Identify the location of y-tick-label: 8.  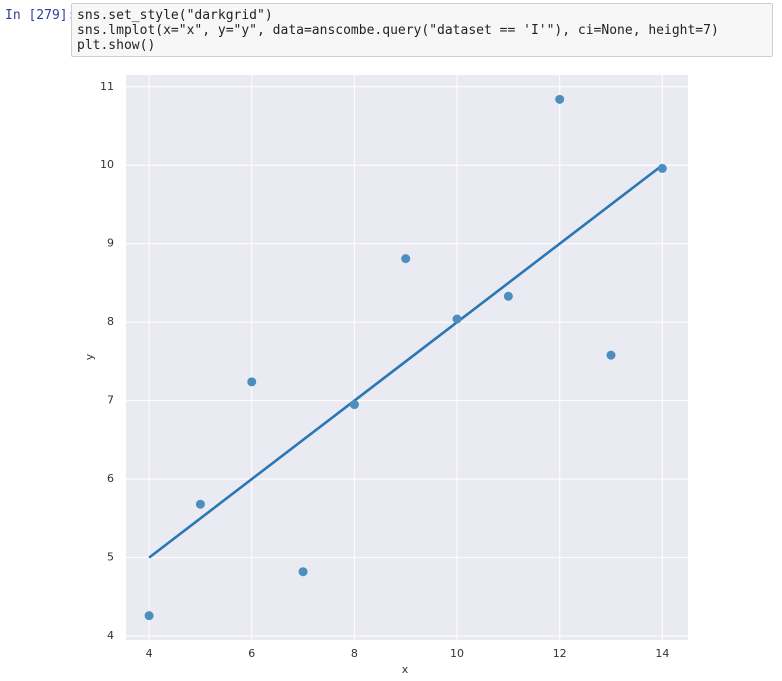
(110, 321).